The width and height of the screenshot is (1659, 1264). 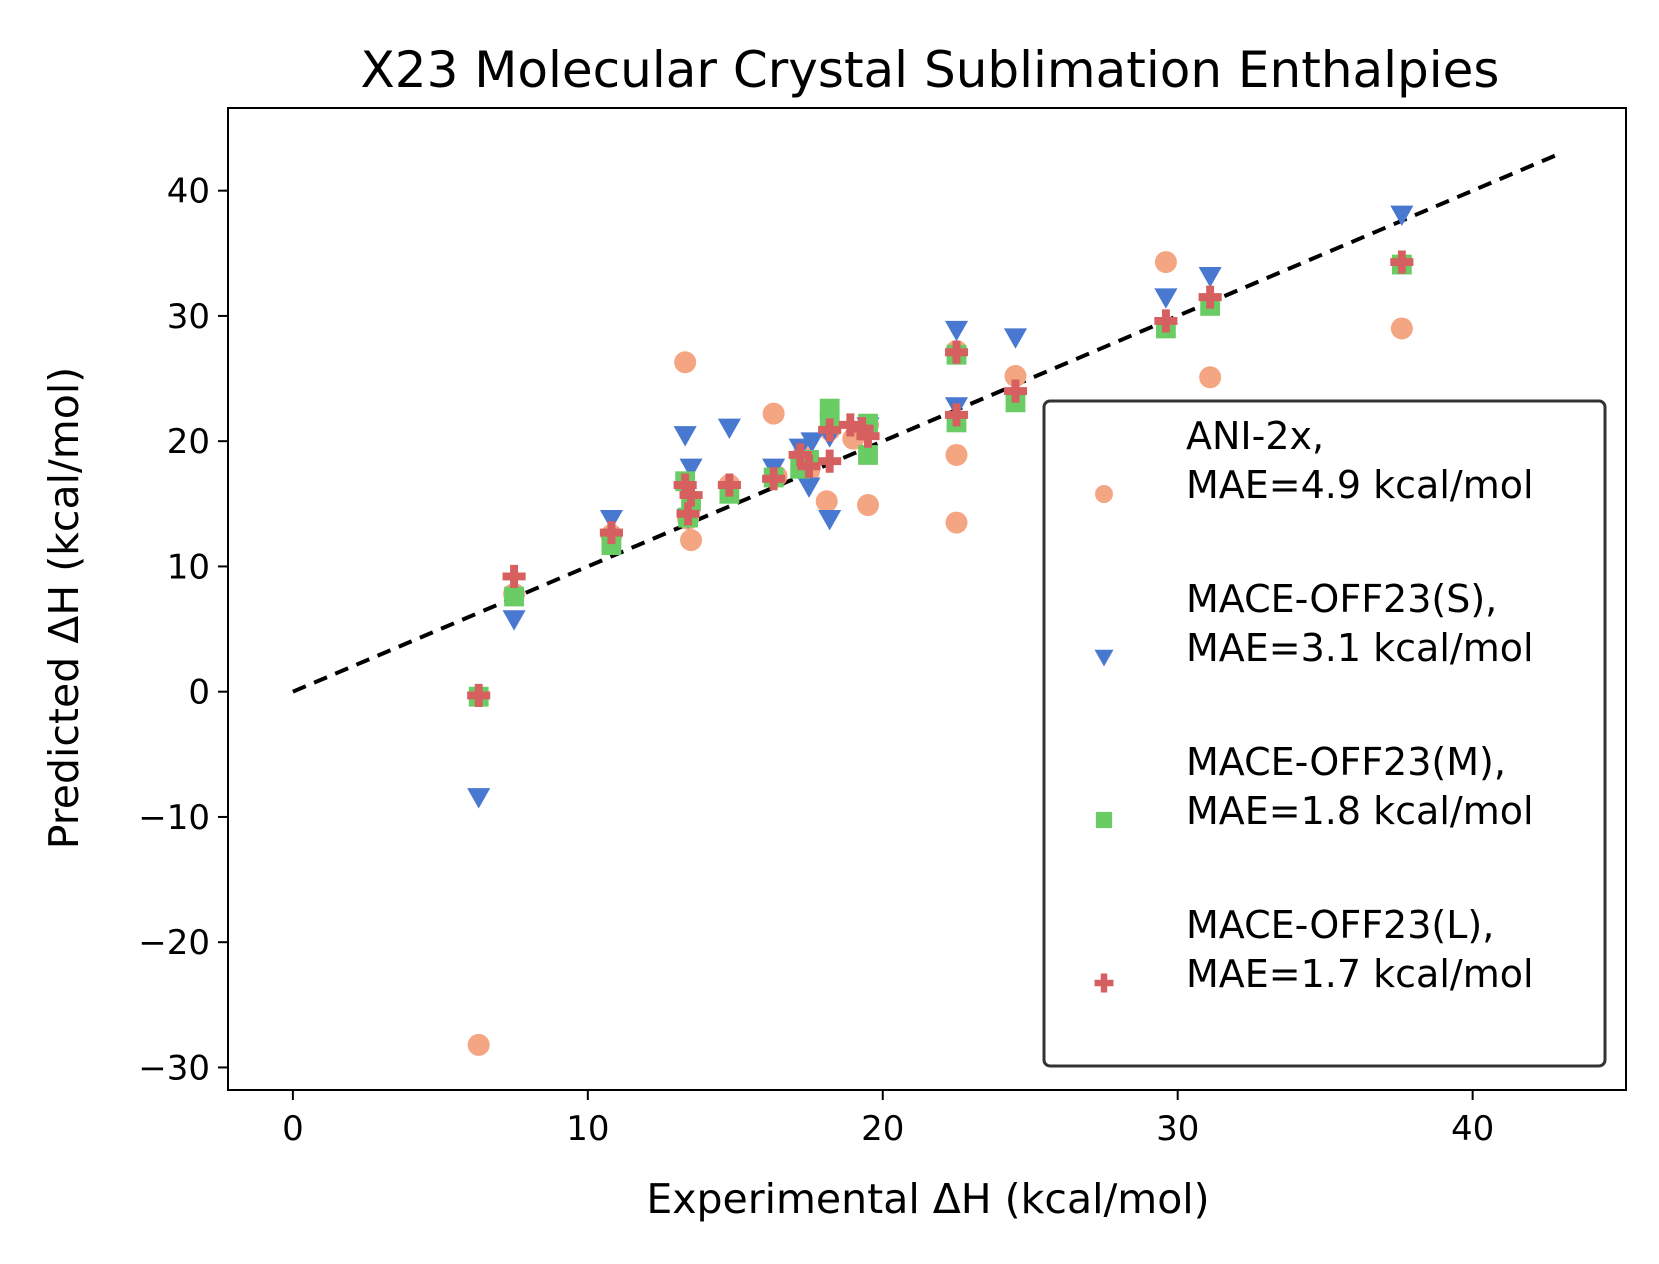 I want to click on y-tick-label: 0, so click(x=199, y=693).